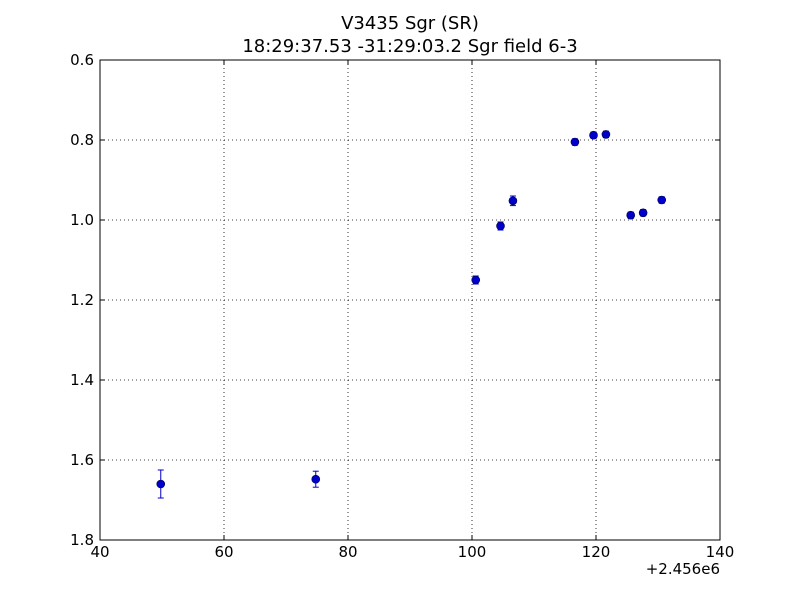  What do you see at coordinates (82, 140) in the screenshot?
I see `y-tick-label: 0.8` at bounding box center [82, 140].